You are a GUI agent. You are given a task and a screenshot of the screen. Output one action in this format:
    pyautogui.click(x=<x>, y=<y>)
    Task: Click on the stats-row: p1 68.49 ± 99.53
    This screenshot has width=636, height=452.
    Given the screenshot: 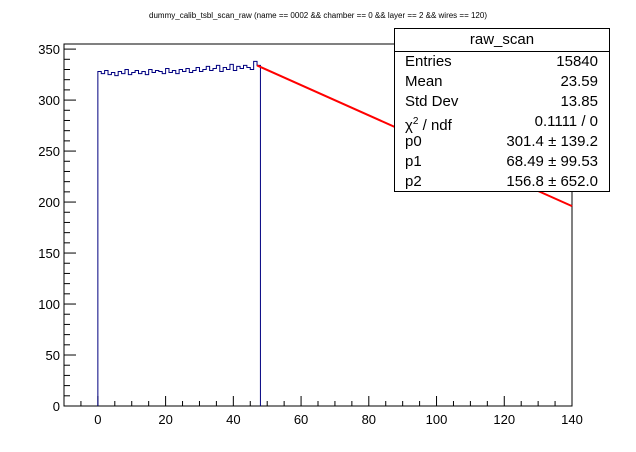 What is the action you would take?
    pyautogui.click(x=502, y=162)
    